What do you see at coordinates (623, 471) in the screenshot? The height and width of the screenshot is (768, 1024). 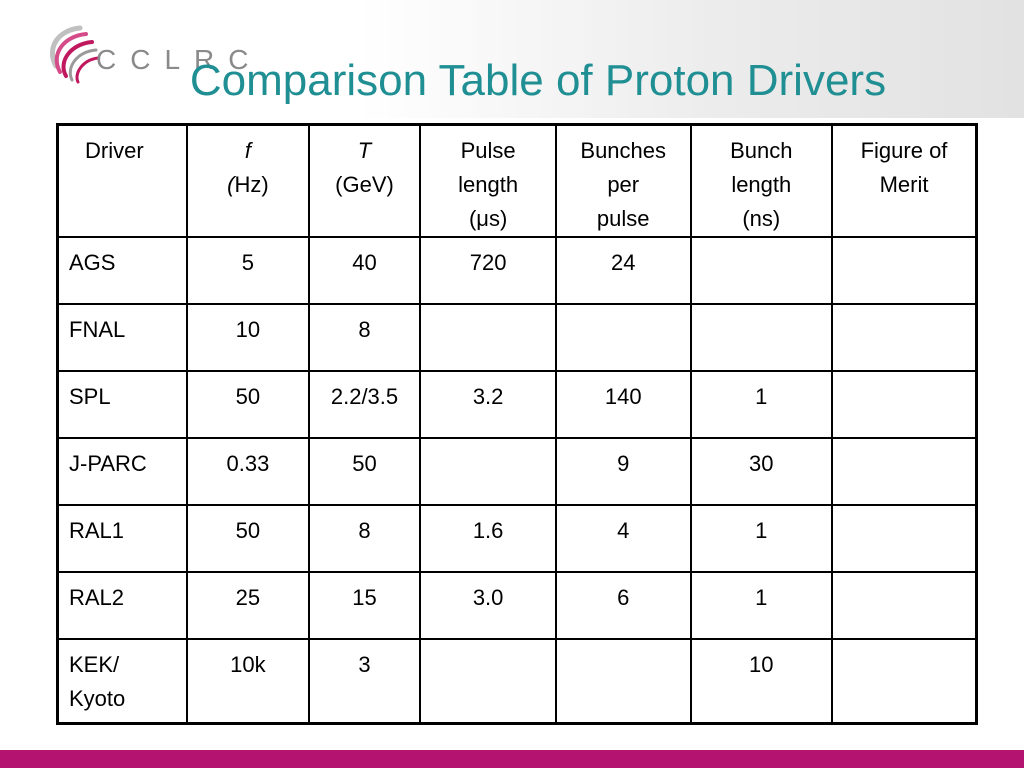 I see `cell-bunches: 9` at bounding box center [623, 471].